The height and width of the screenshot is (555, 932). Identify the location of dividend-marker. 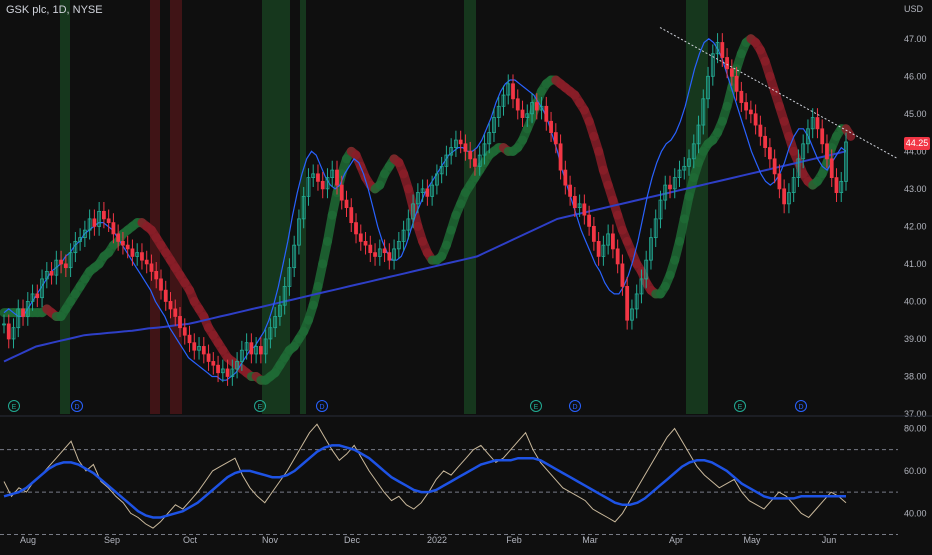
(801, 406).